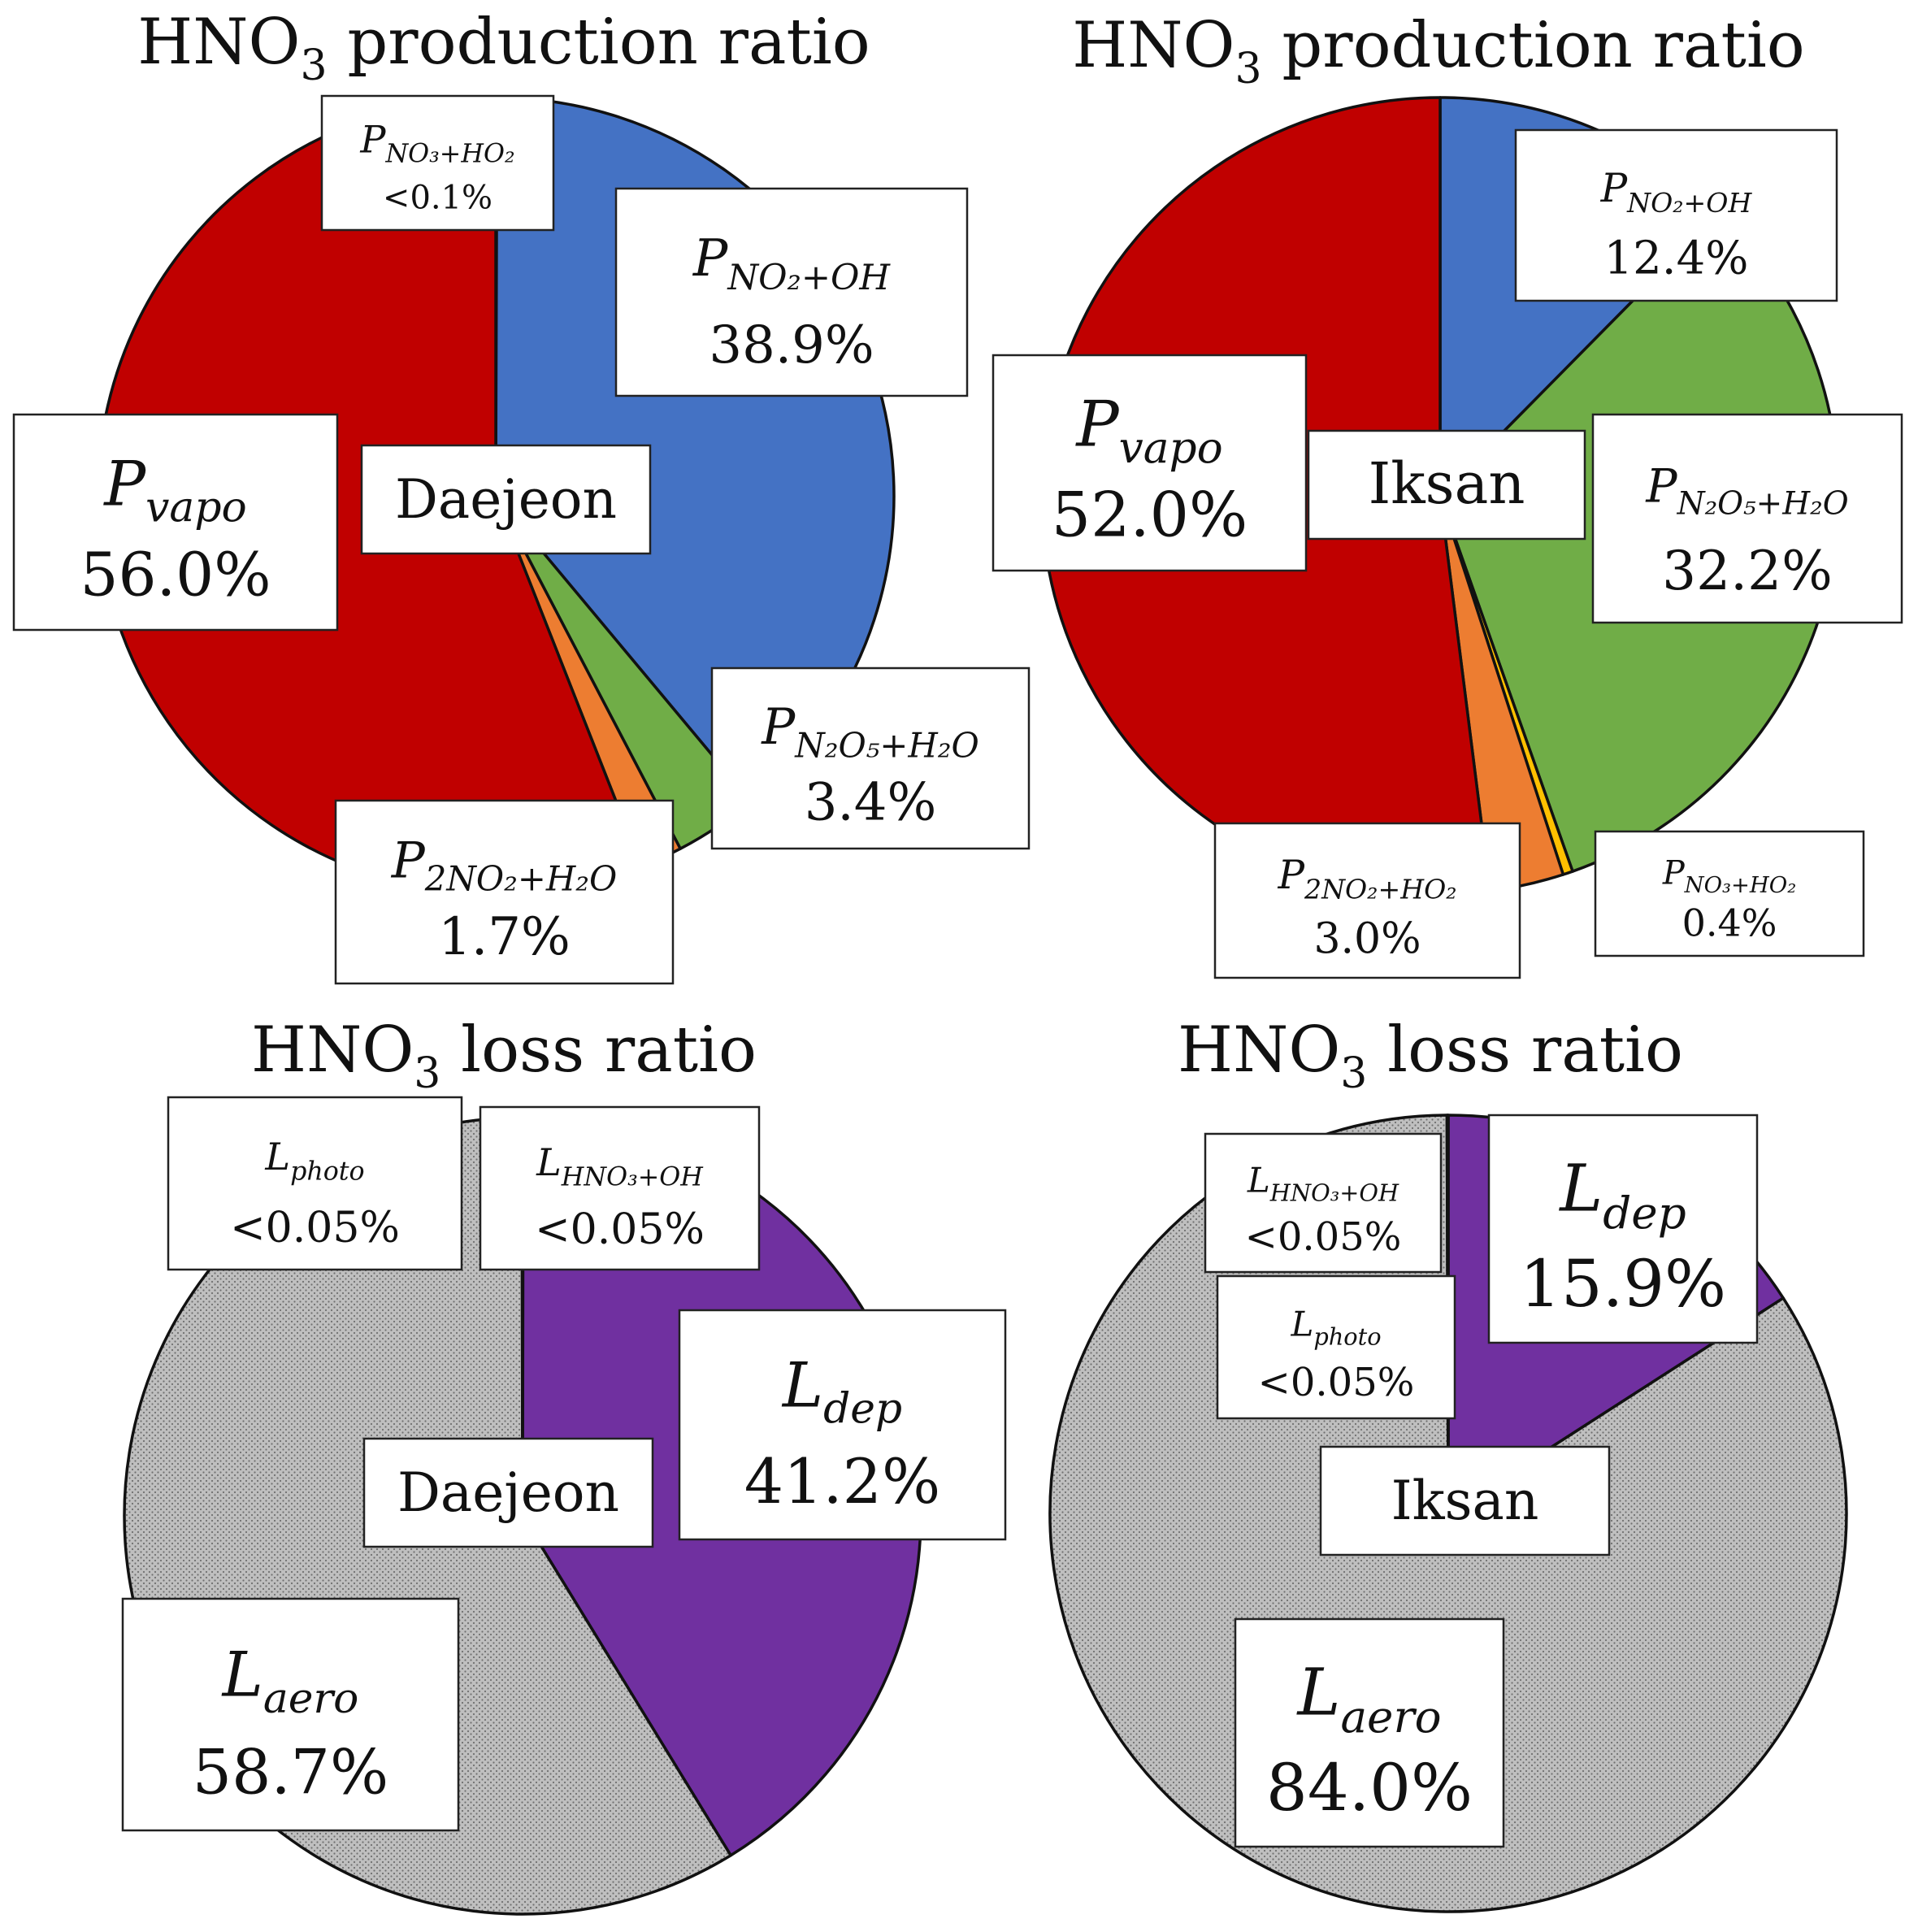 This screenshot has width=1918, height=1932. Describe the element at coordinates (1623, 1284) in the screenshot. I see `label-value: 15.9%` at that location.